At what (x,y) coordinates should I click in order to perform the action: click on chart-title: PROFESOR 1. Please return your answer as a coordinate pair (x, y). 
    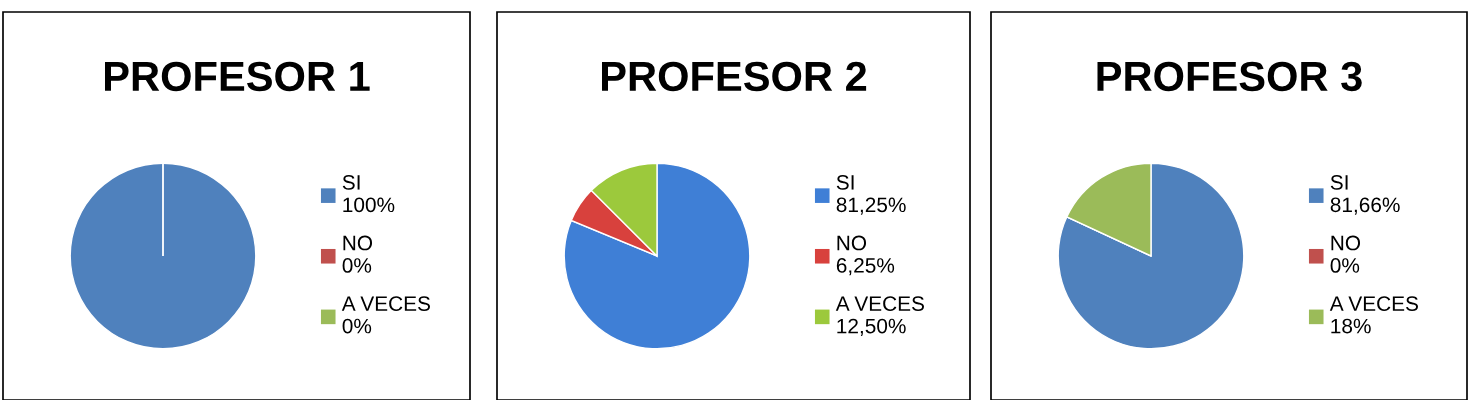
    Looking at the image, I should click on (237, 76).